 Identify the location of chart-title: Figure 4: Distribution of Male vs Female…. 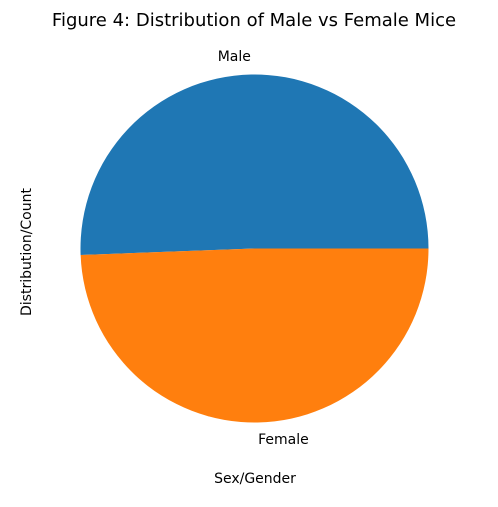
(254, 20).